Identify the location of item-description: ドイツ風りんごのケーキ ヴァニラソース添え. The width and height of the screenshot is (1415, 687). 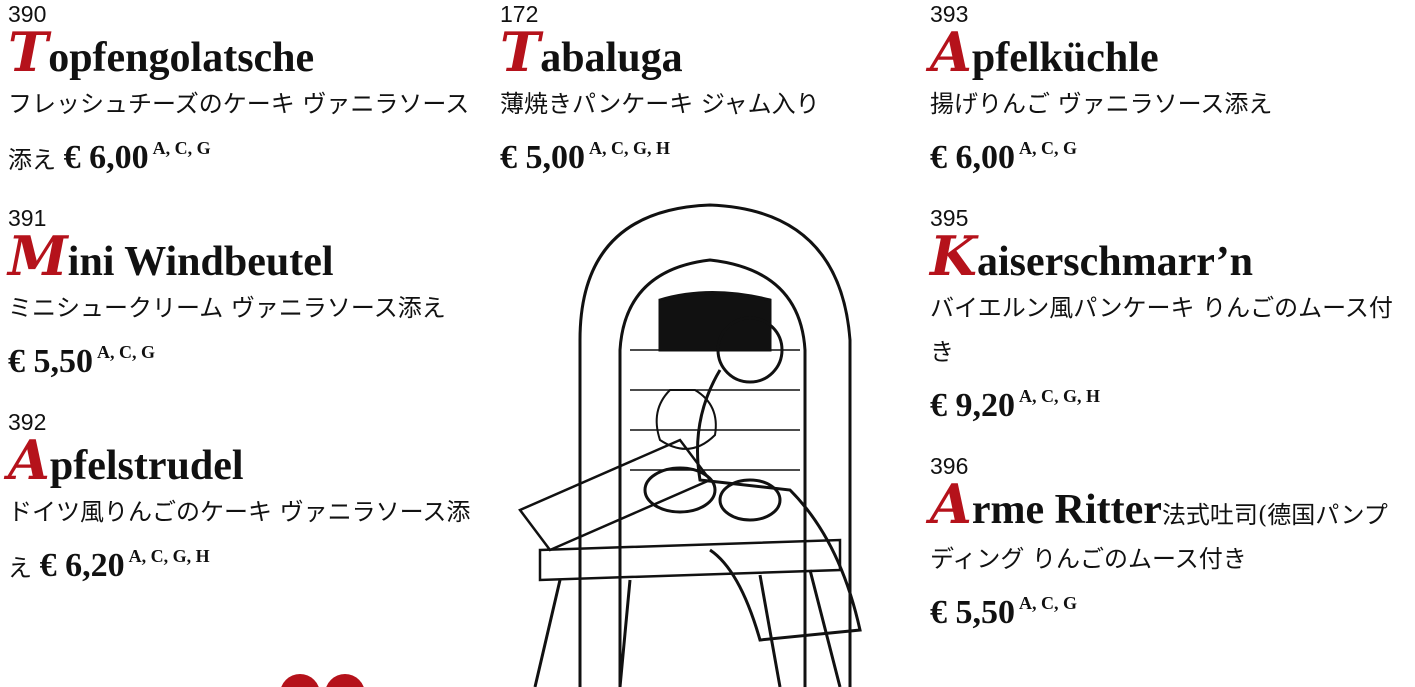
(239, 540).